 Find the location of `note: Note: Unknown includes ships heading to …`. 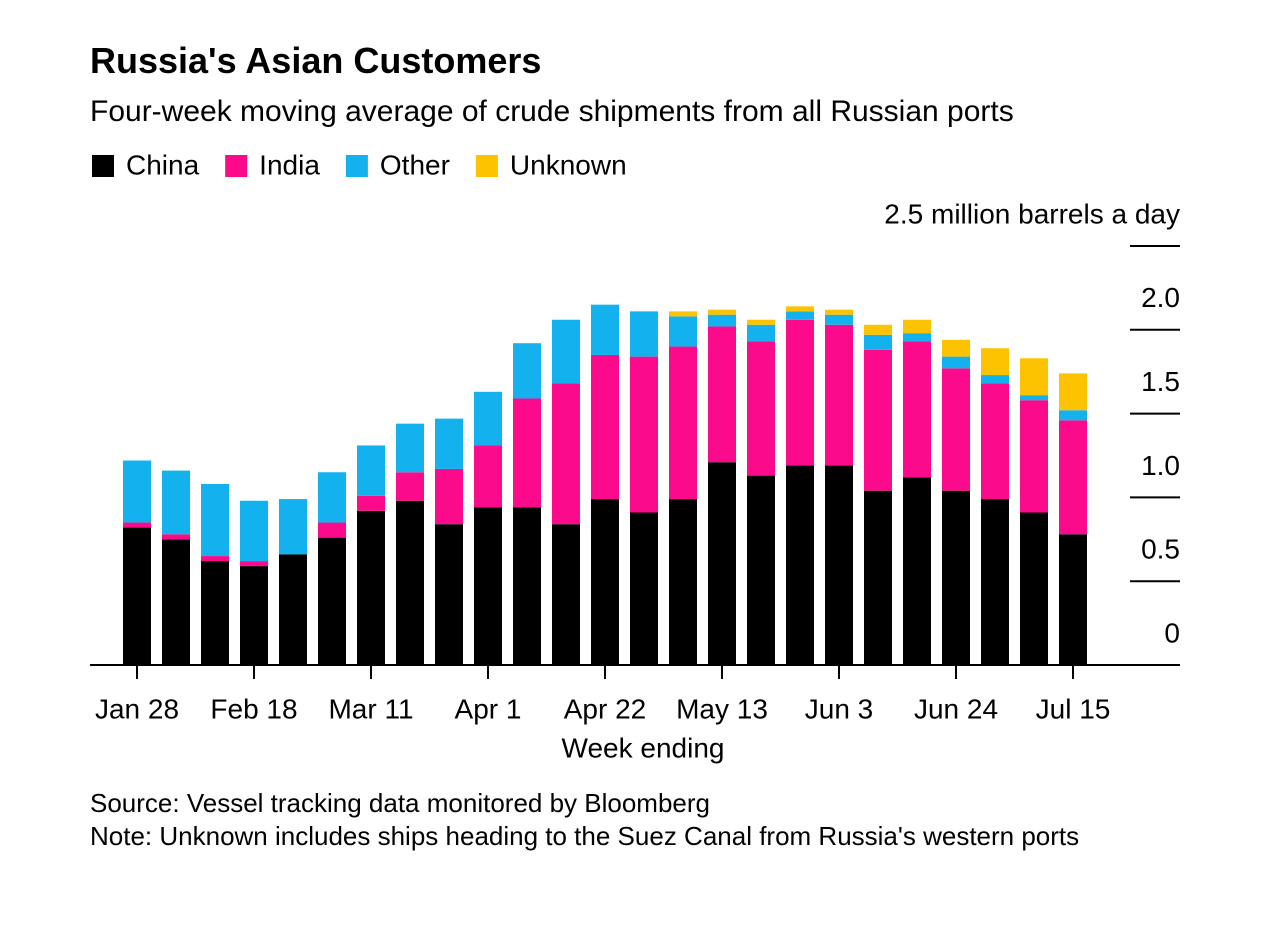

note: Note: Unknown includes ships heading to … is located at coordinates (585, 836).